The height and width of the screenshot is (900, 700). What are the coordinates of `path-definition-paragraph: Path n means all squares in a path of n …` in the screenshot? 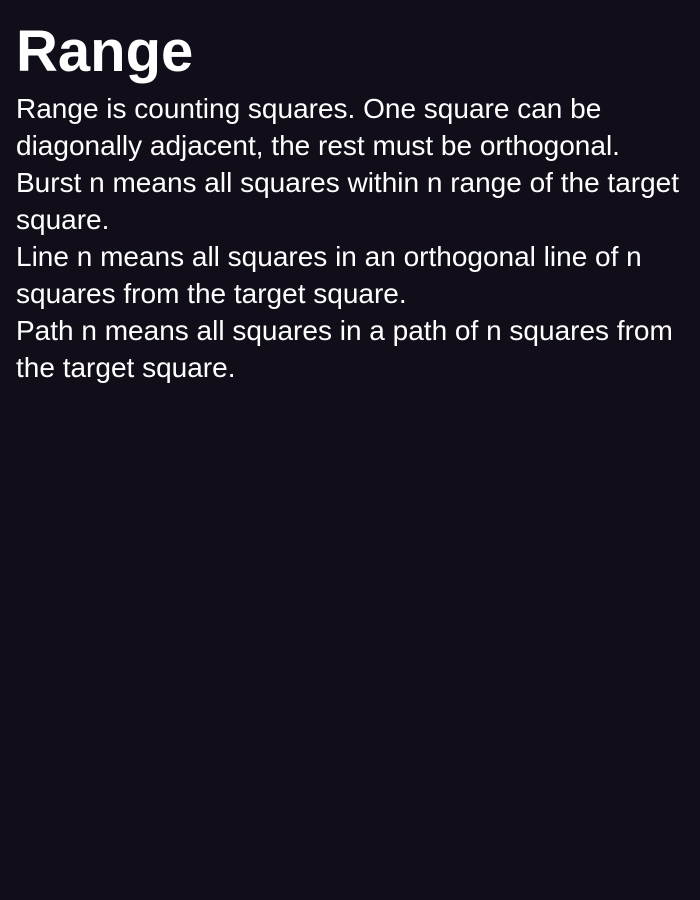 It's located at (344, 349).